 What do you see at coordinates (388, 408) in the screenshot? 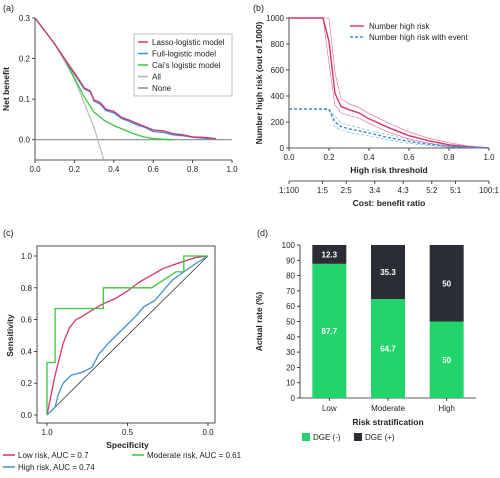
I see `x-tick-label-d: Moderate` at bounding box center [388, 408].